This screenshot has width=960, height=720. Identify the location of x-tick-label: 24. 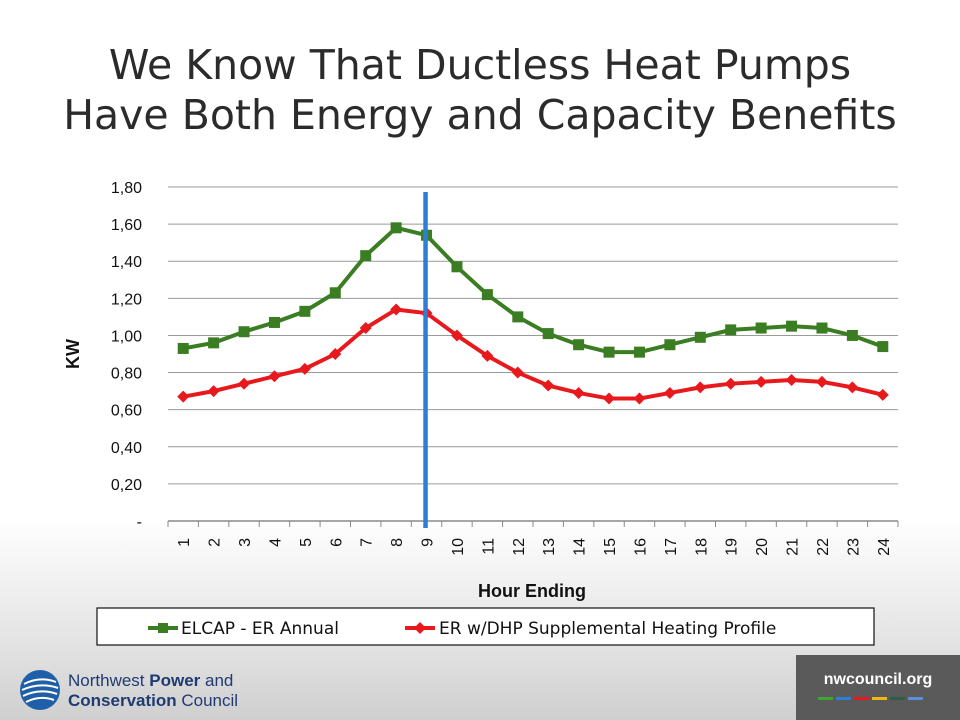
(884, 547).